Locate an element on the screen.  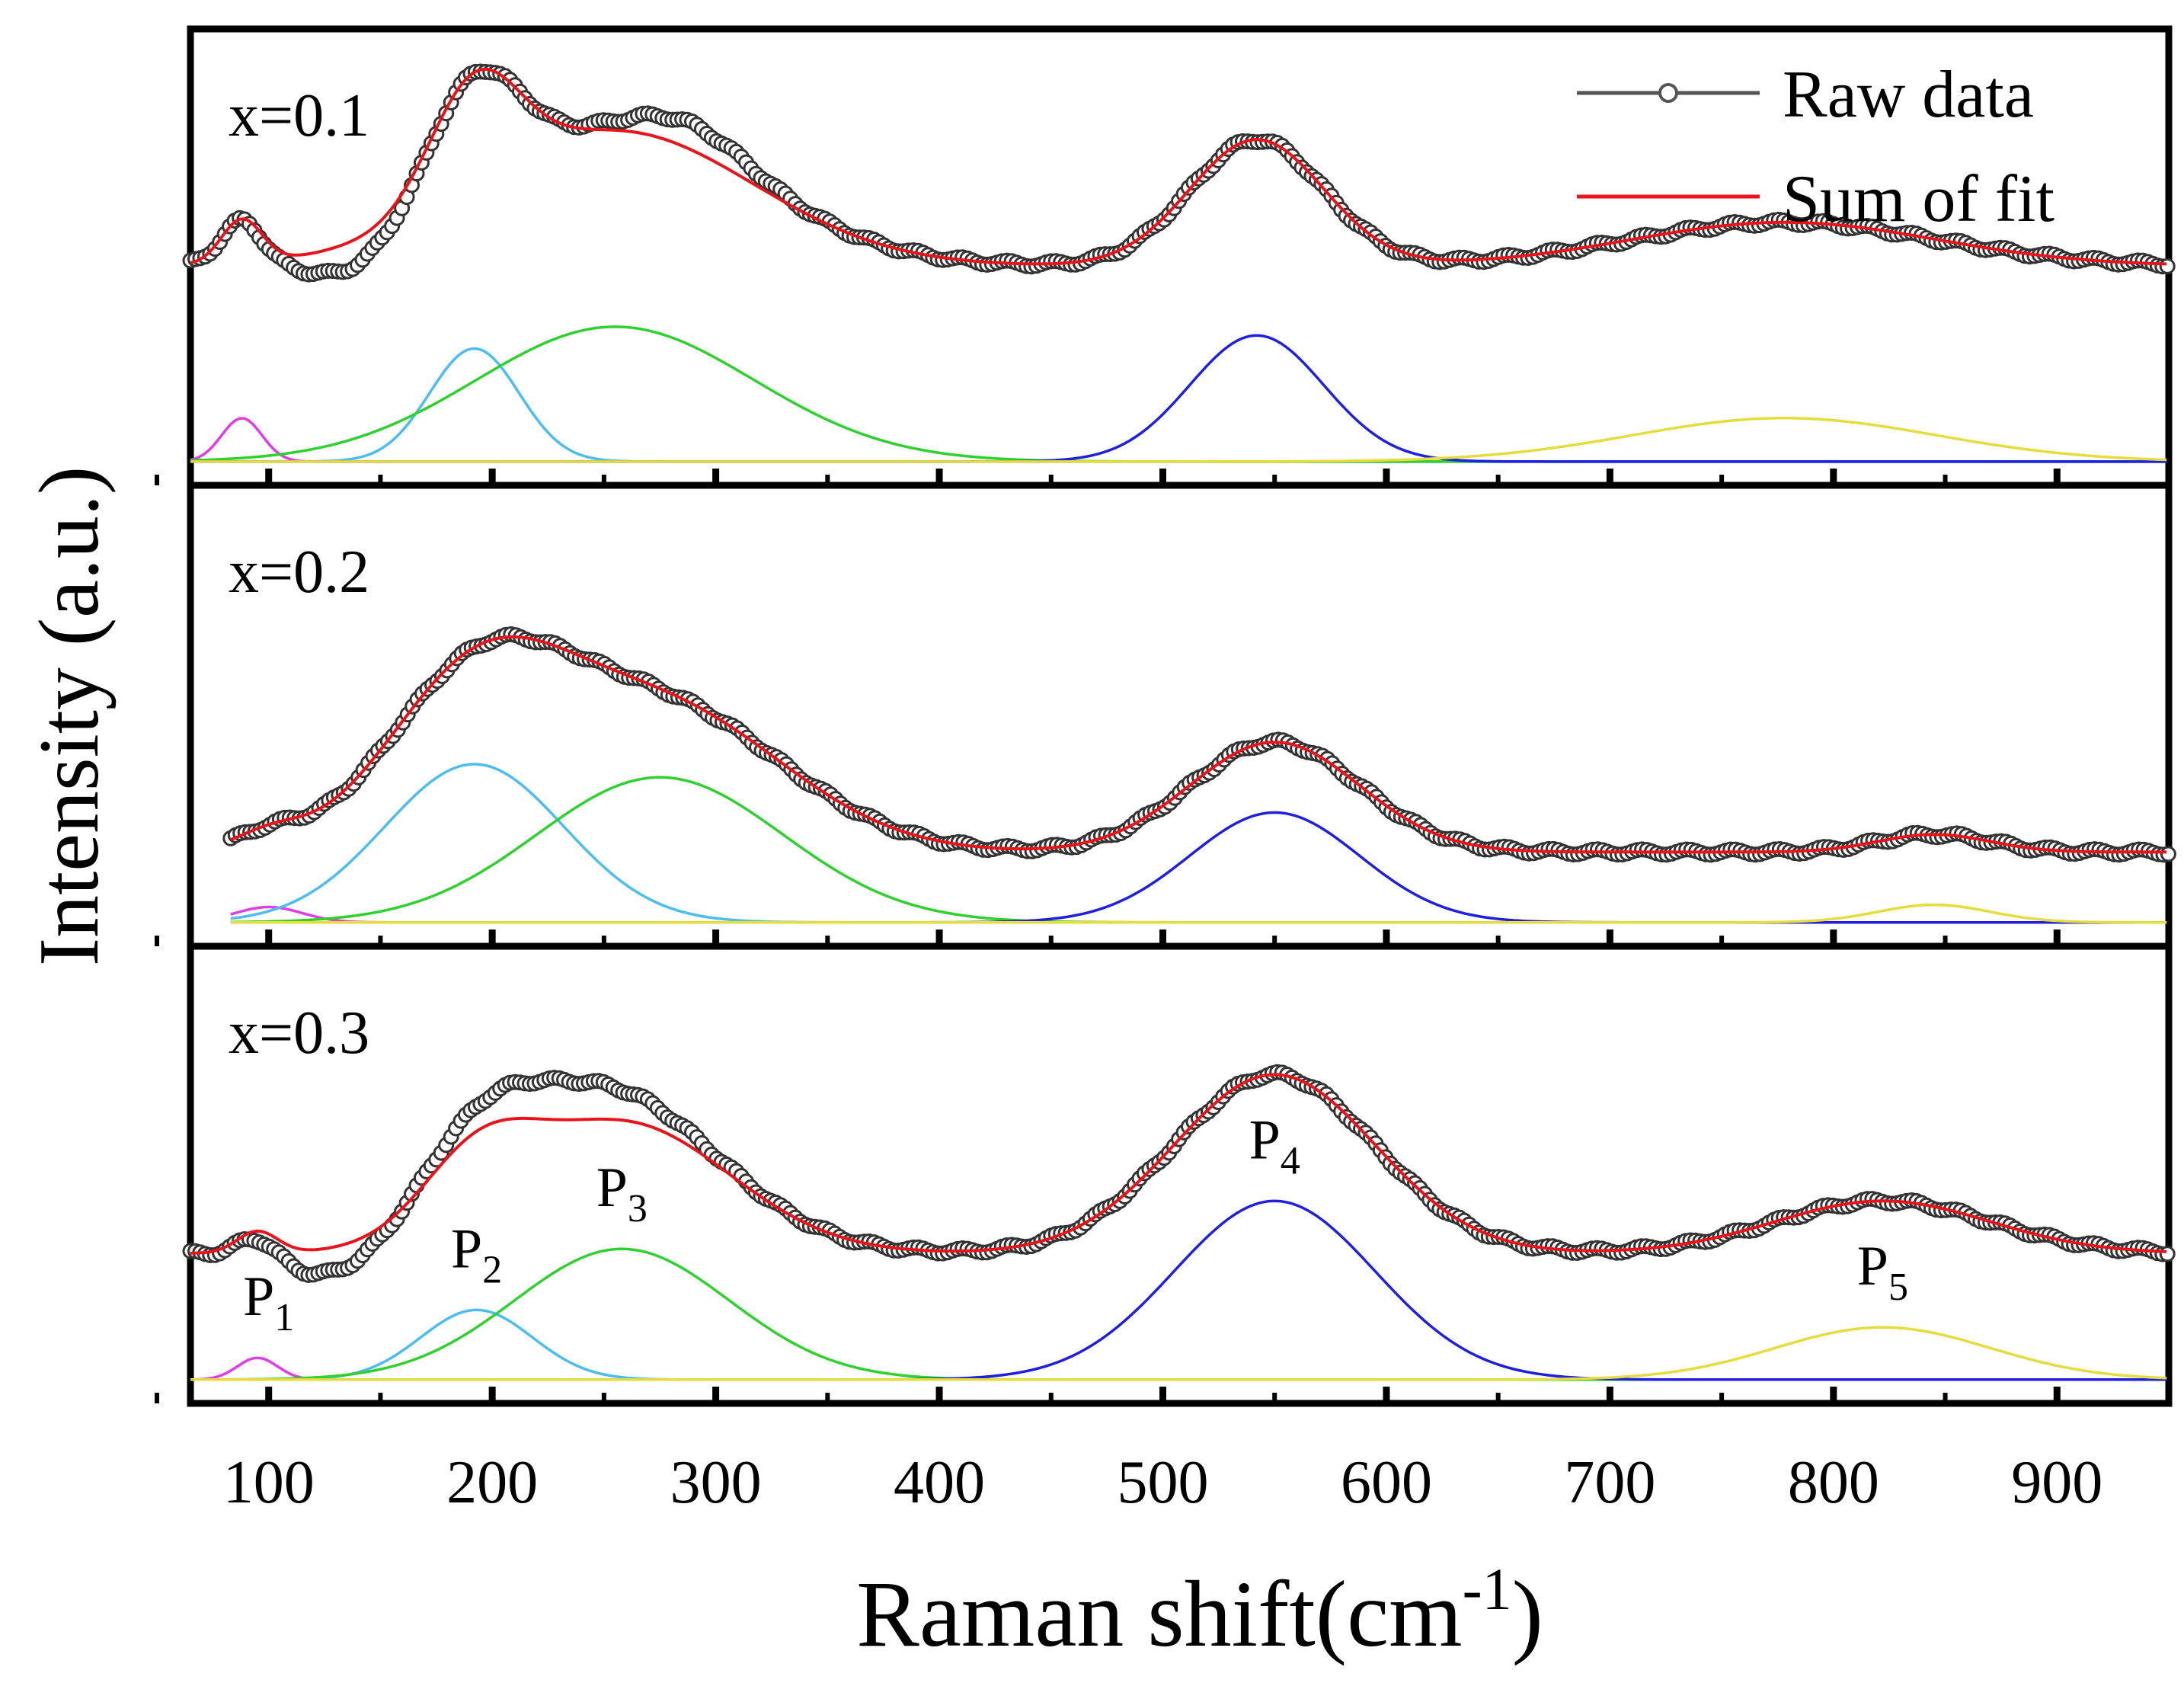
x-tick-label: 500 is located at coordinates (1162, 1482).